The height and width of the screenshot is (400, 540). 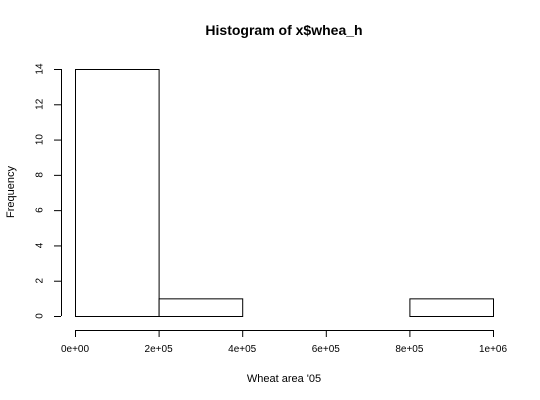 What do you see at coordinates (40, 280) in the screenshot?
I see `y-tick-label: 2` at bounding box center [40, 280].